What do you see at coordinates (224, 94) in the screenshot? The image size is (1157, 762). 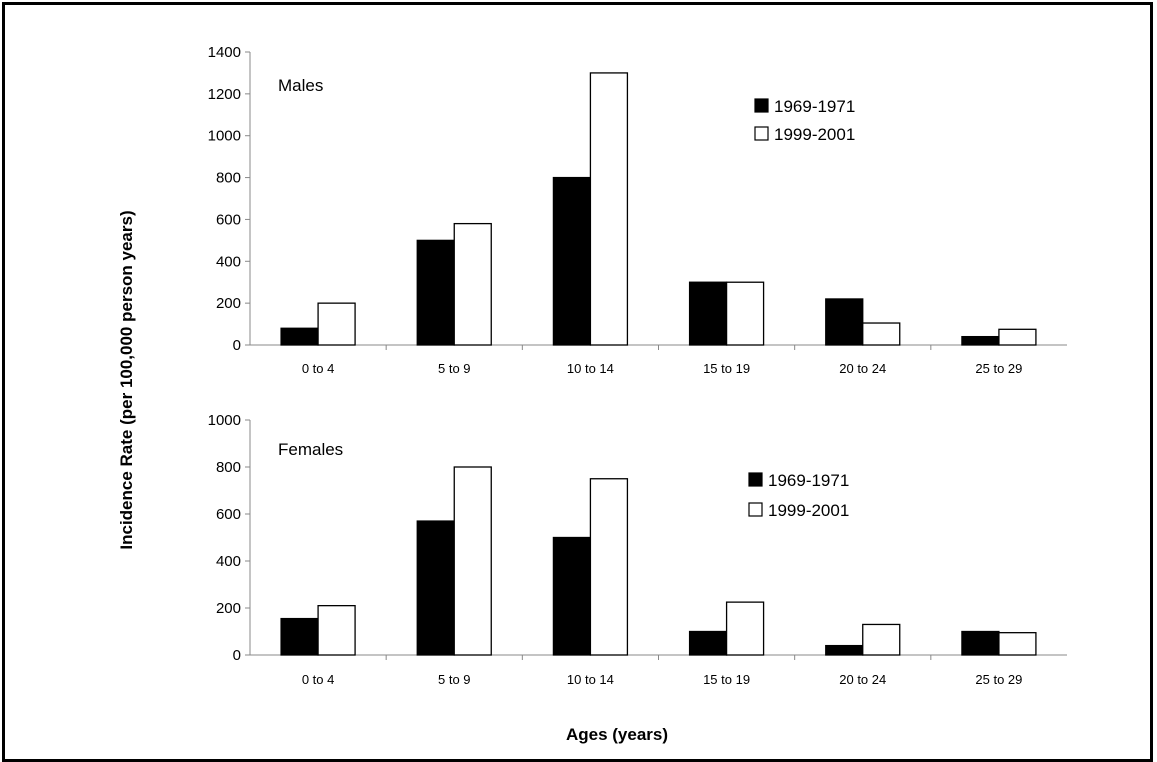 I see `y-tick-label: 1200` at bounding box center [224, 94].